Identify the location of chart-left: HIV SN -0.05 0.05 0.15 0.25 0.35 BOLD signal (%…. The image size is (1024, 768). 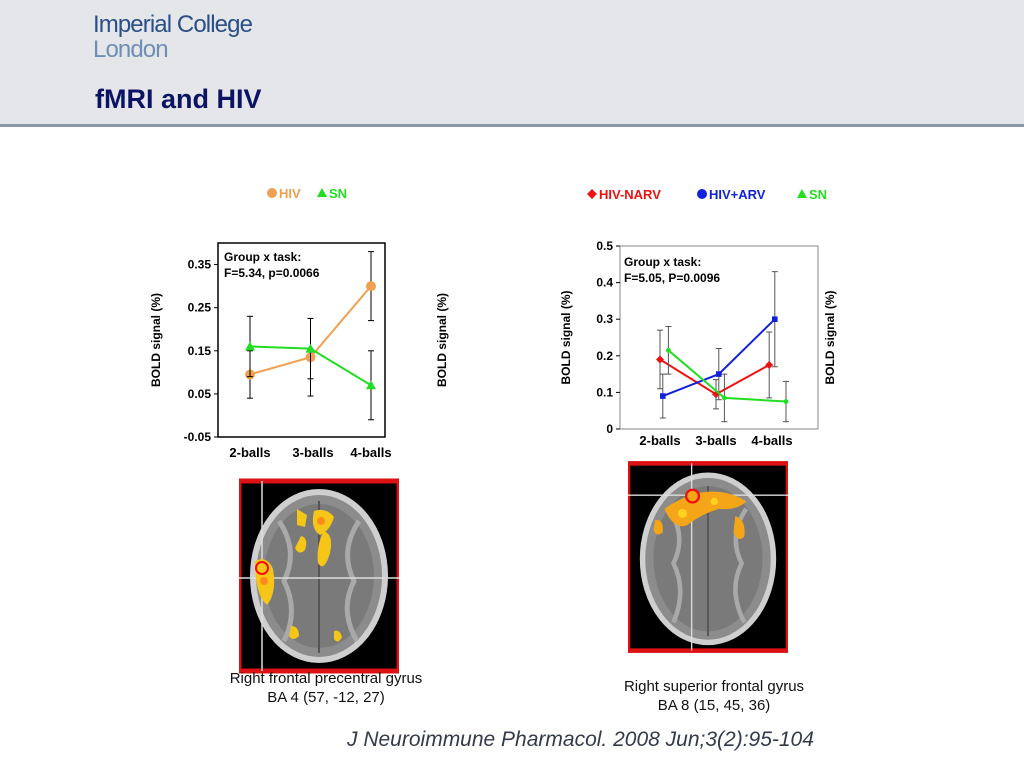
(299, 323).